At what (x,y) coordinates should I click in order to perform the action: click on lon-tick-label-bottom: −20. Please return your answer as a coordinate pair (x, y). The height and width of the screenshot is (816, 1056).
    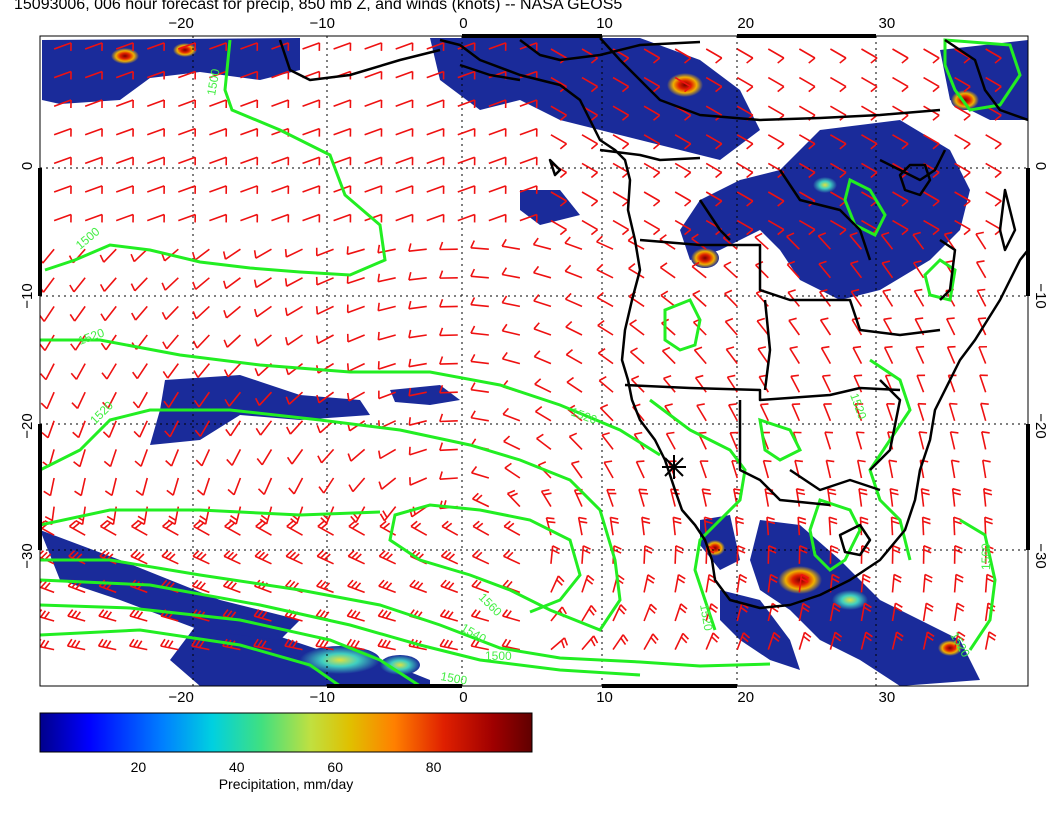
    Looking at the image, I should click on (180, 697).